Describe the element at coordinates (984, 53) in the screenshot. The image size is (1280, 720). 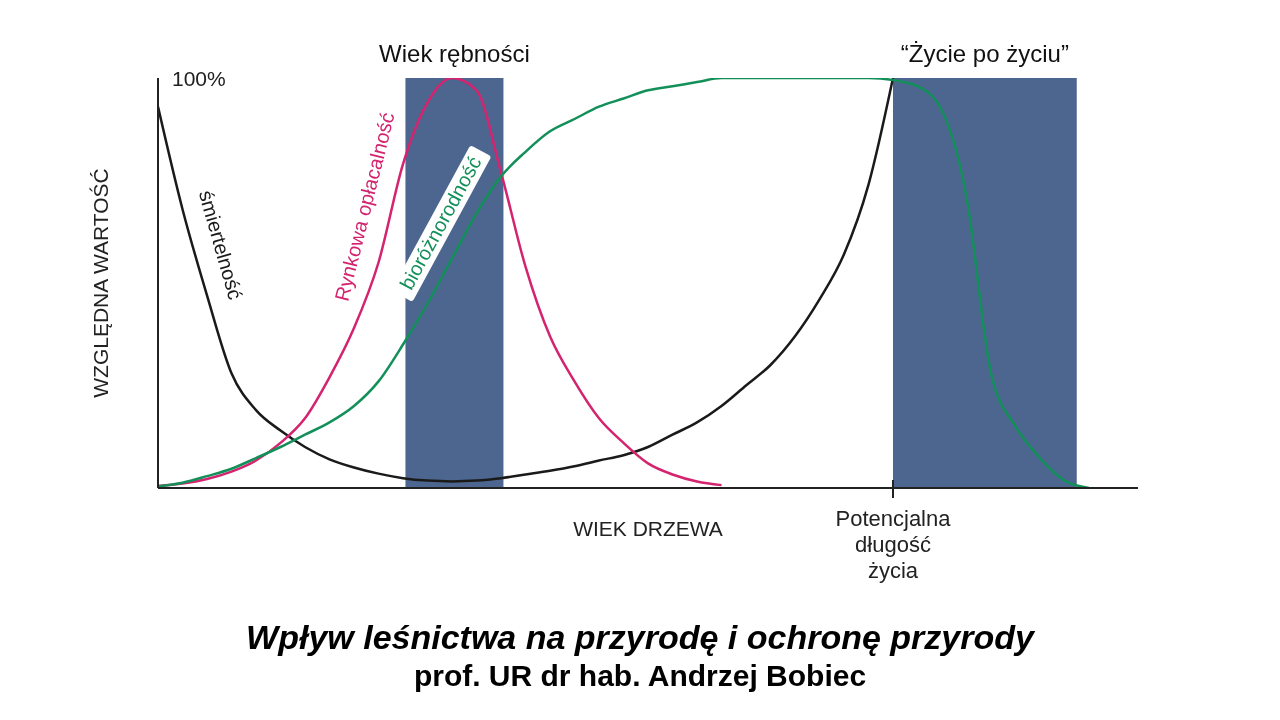
I see `text: “Życie po życiu”` at that location.